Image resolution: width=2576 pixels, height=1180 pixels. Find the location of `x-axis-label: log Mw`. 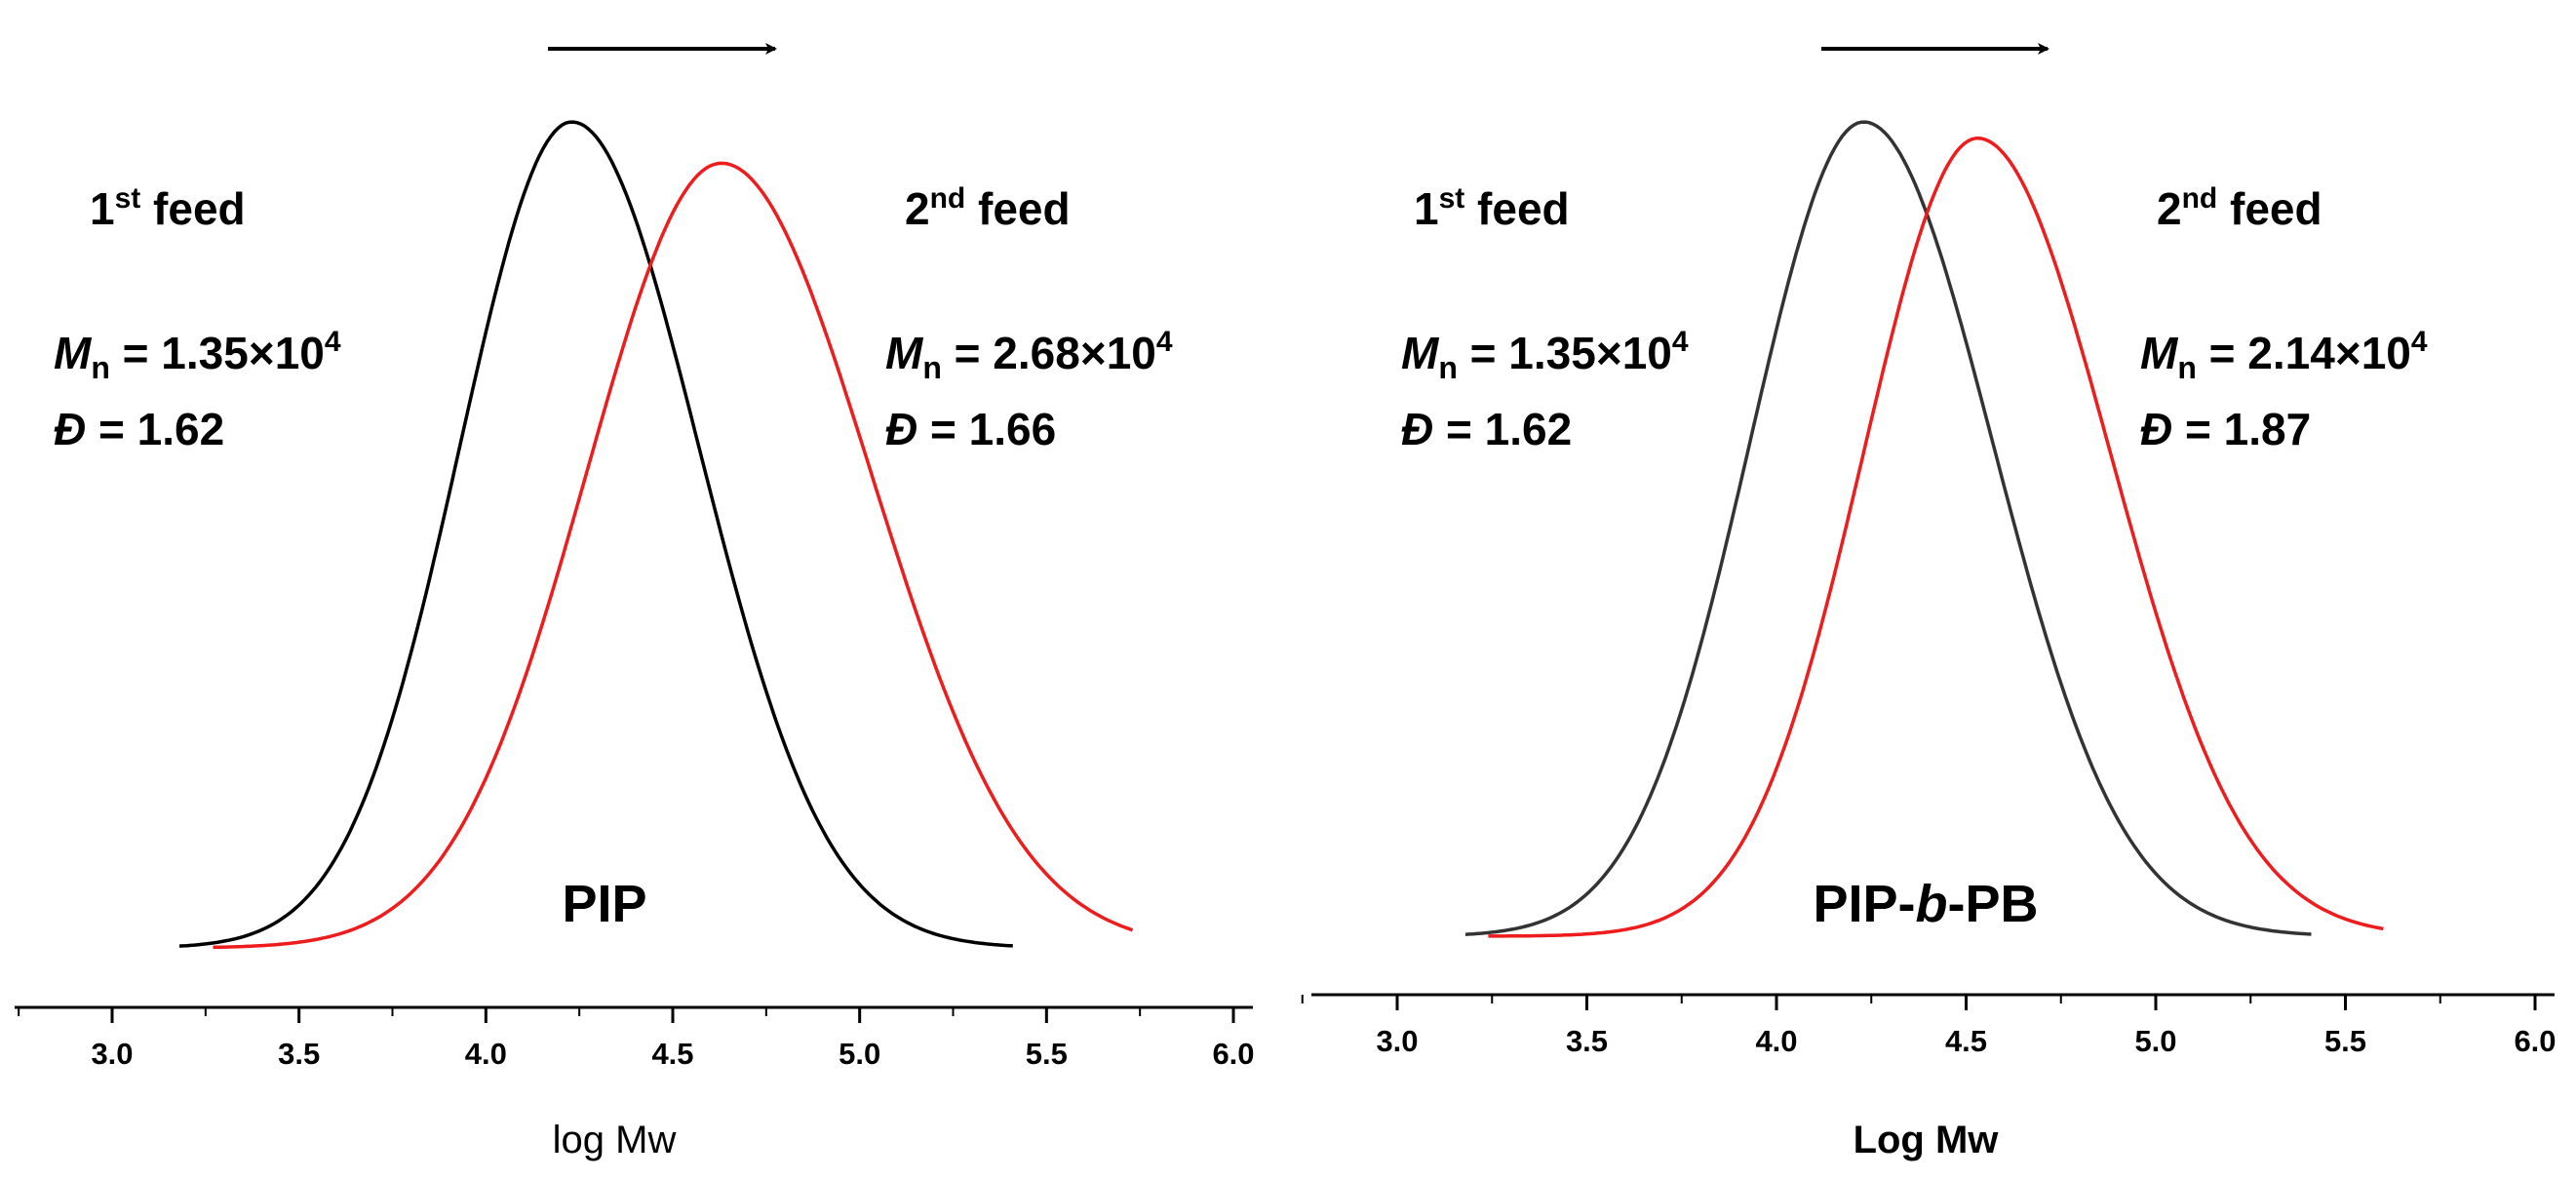

x-axis-label: log Mw is located at coordinates (615, 1140).